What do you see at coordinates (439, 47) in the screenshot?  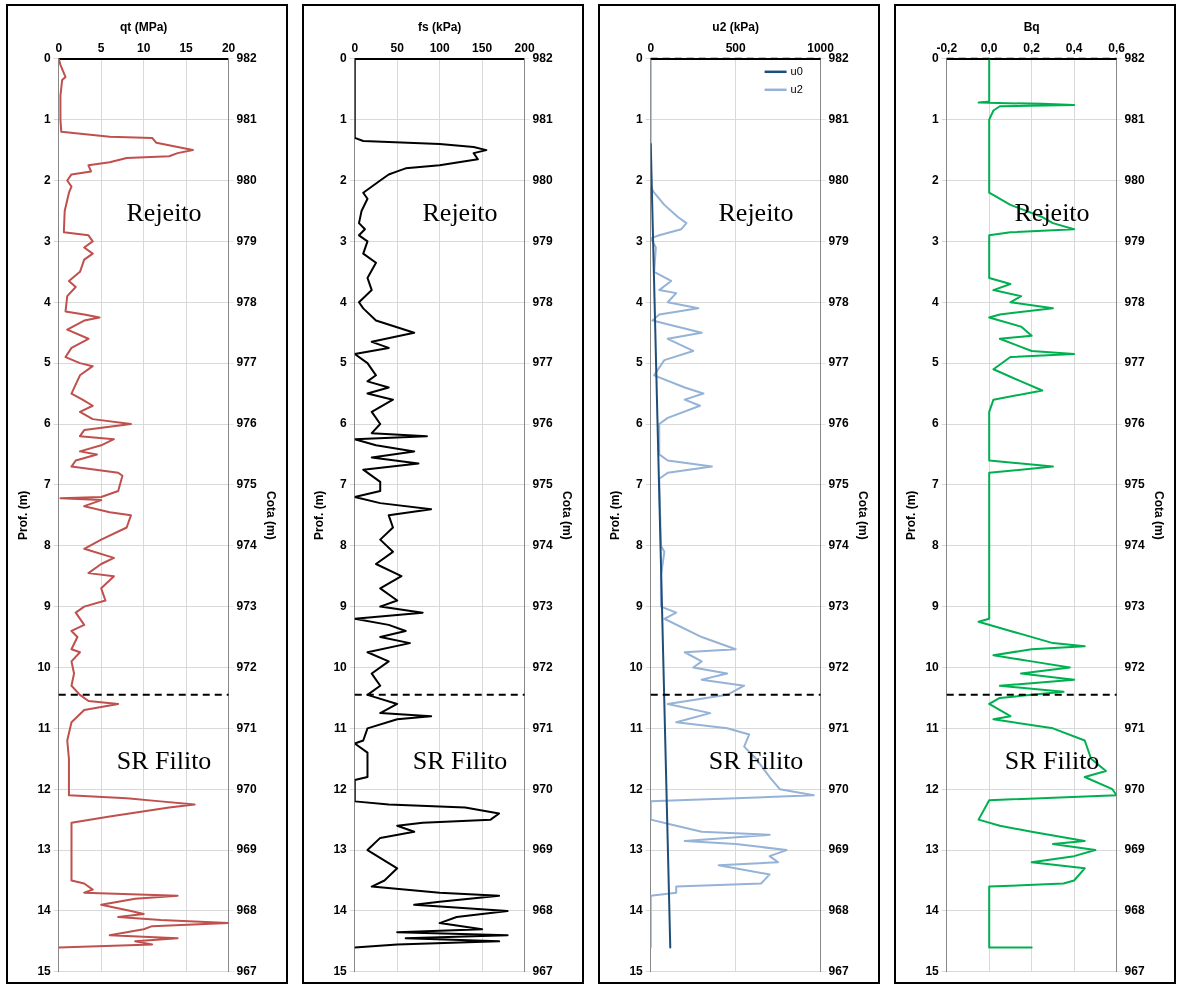 I see `x-tick-label: 100` at bounding box center [439, 47].